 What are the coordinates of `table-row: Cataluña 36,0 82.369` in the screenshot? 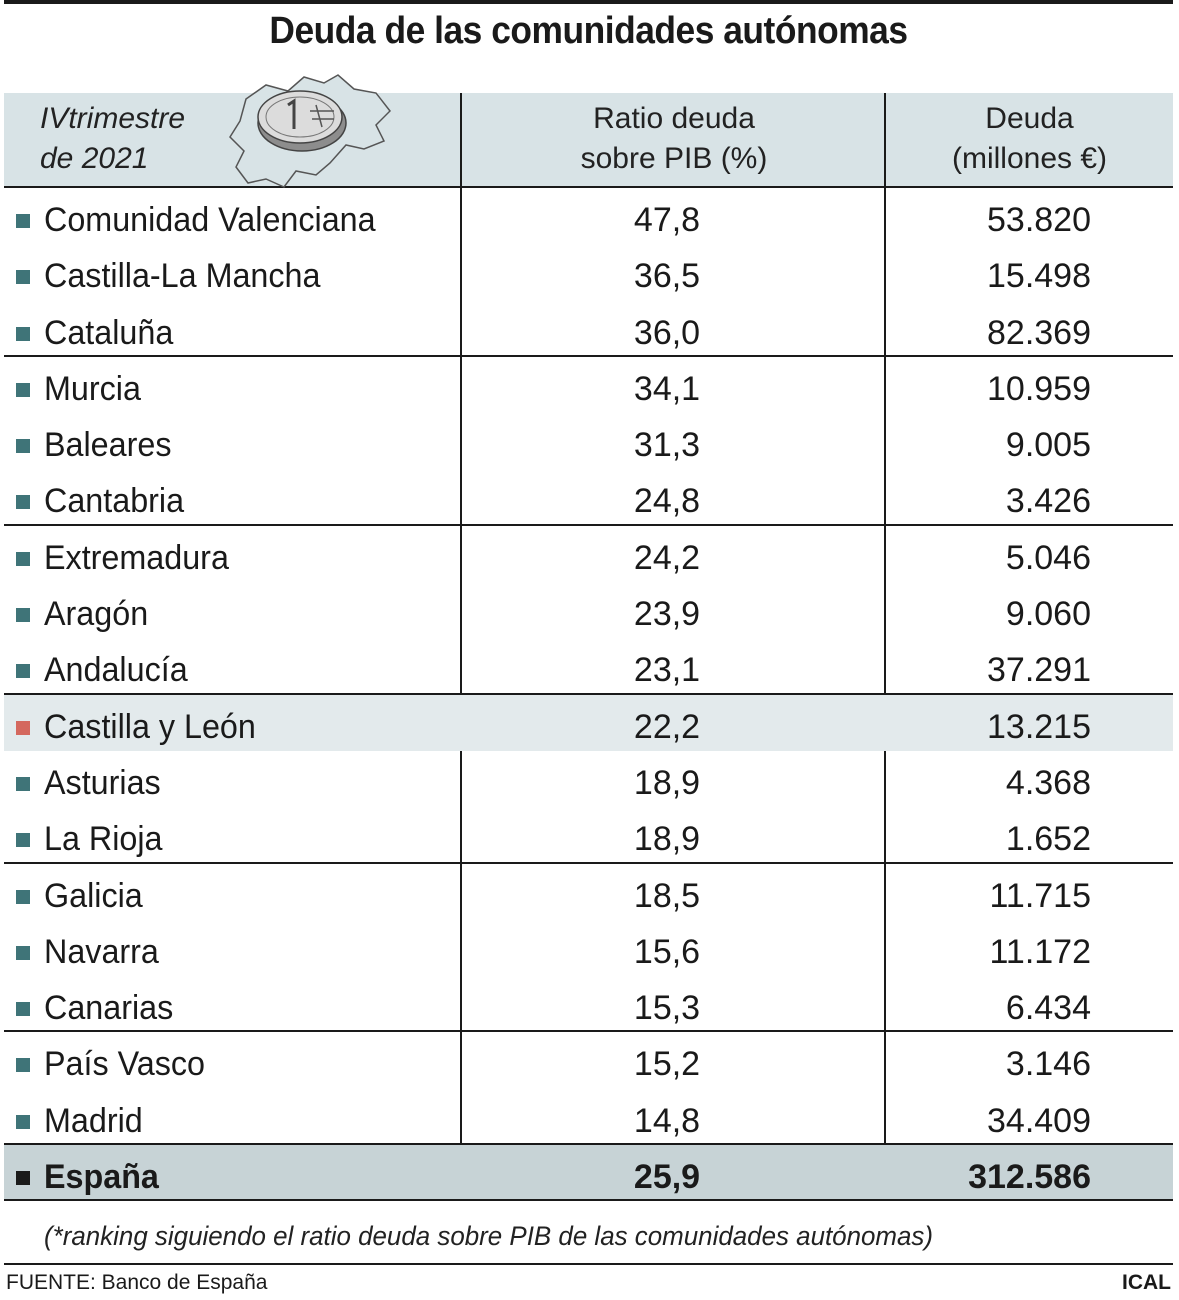 It's located at (588, 329).